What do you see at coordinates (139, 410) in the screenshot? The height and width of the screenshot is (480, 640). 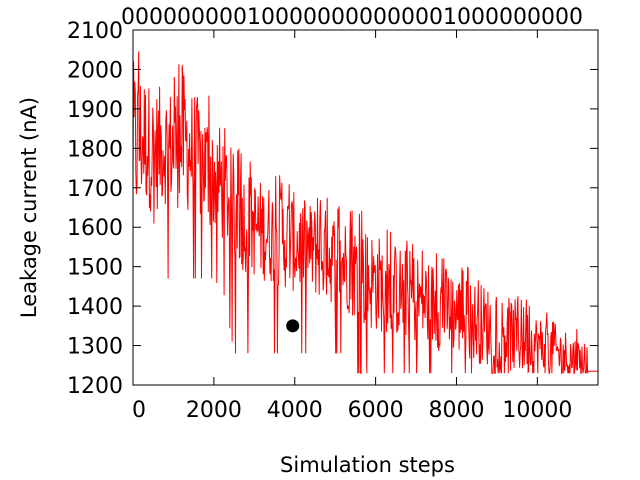 I see `x-tick-label: 0` at bounding box center [139, 410].